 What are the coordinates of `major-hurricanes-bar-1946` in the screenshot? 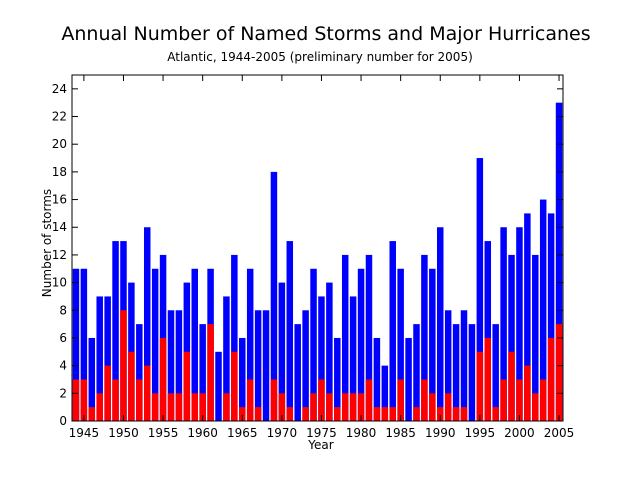 It's located at (92, 414).